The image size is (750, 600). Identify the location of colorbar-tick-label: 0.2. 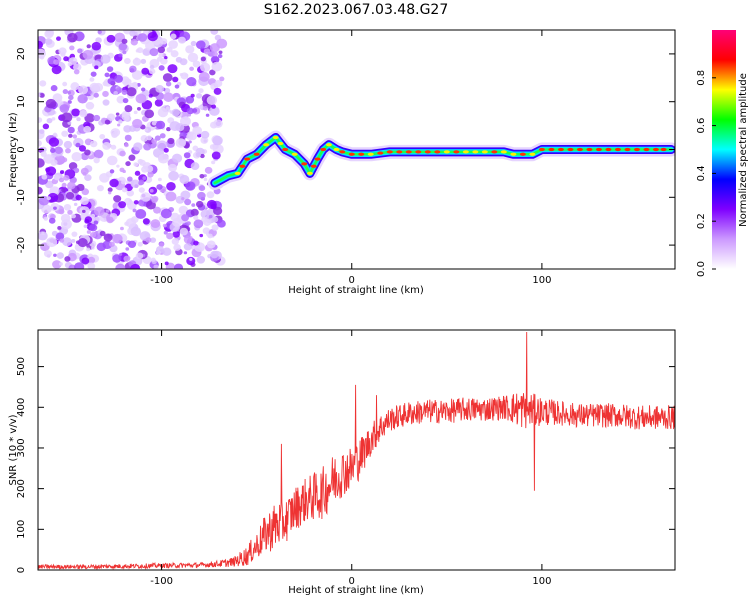
(701, 221).